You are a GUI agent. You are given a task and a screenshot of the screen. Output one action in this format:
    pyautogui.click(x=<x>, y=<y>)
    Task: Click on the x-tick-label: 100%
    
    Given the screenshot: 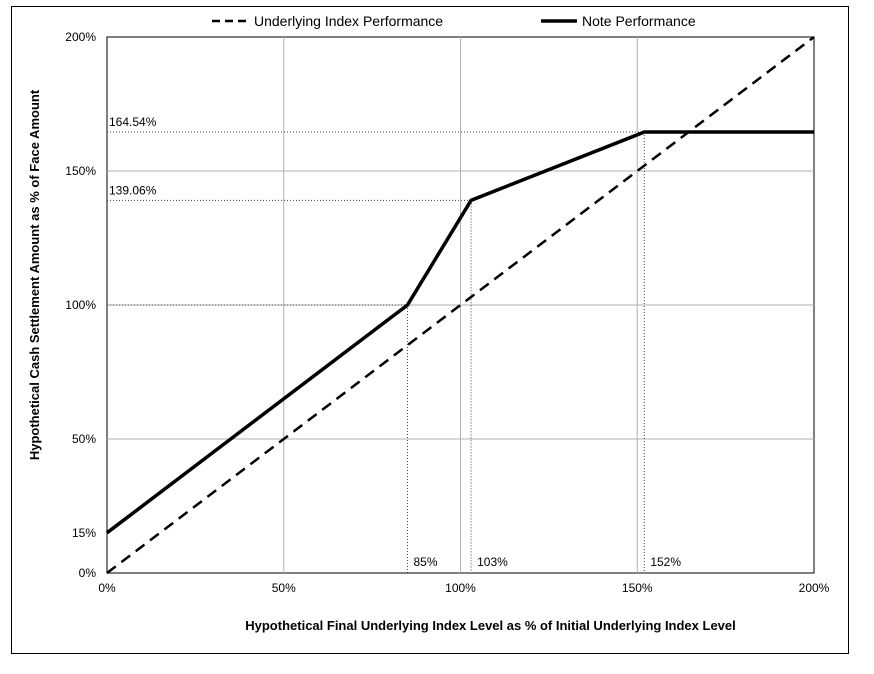 What is the action you would take?
    pyautogui.click(x=460, y=588)
    